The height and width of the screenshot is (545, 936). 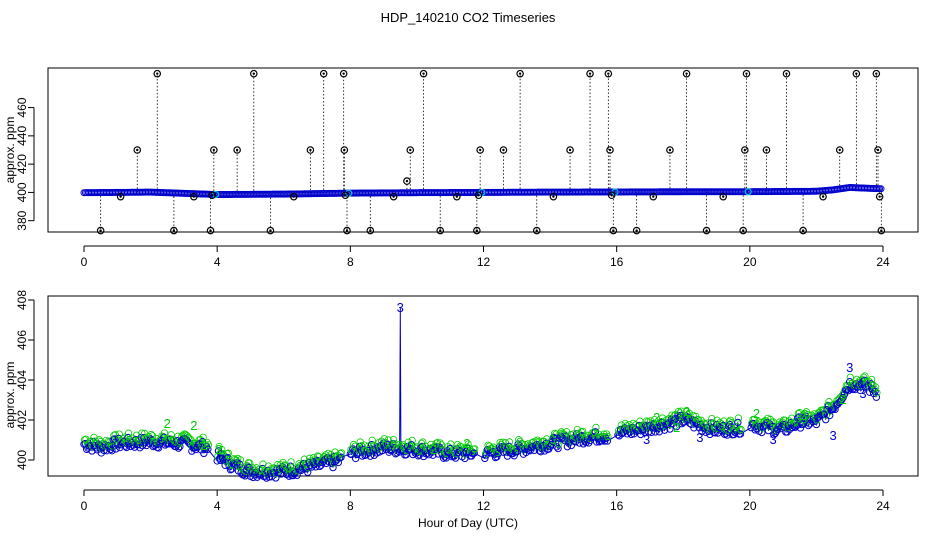 I want to click on bottom-x-tick-label: 16, so click(x=617, y=506).